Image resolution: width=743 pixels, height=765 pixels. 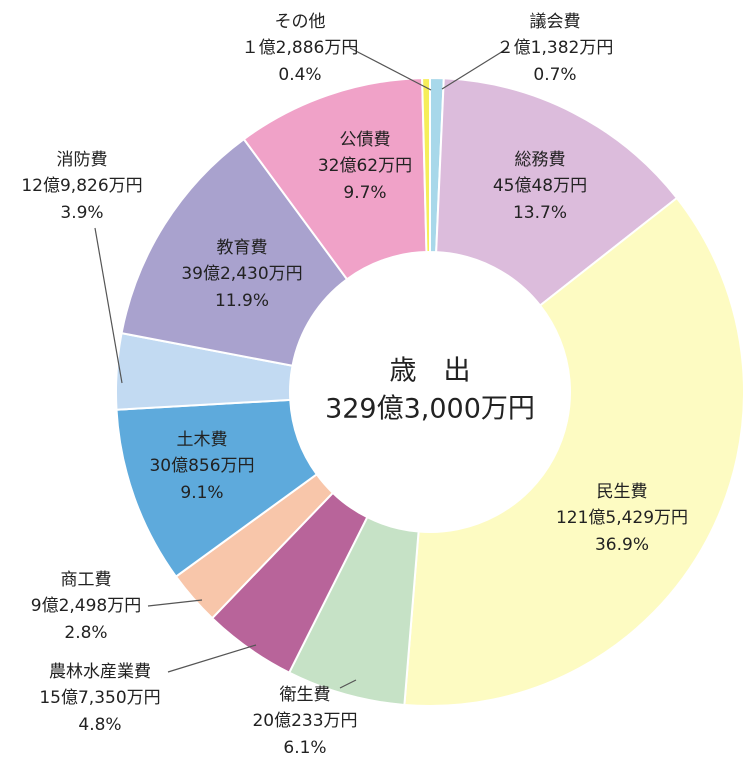 What do you see at coordinates (85, 633) in the screenshot?
I see `segment-percent: 2.8%` at bounding box center [85, 633].